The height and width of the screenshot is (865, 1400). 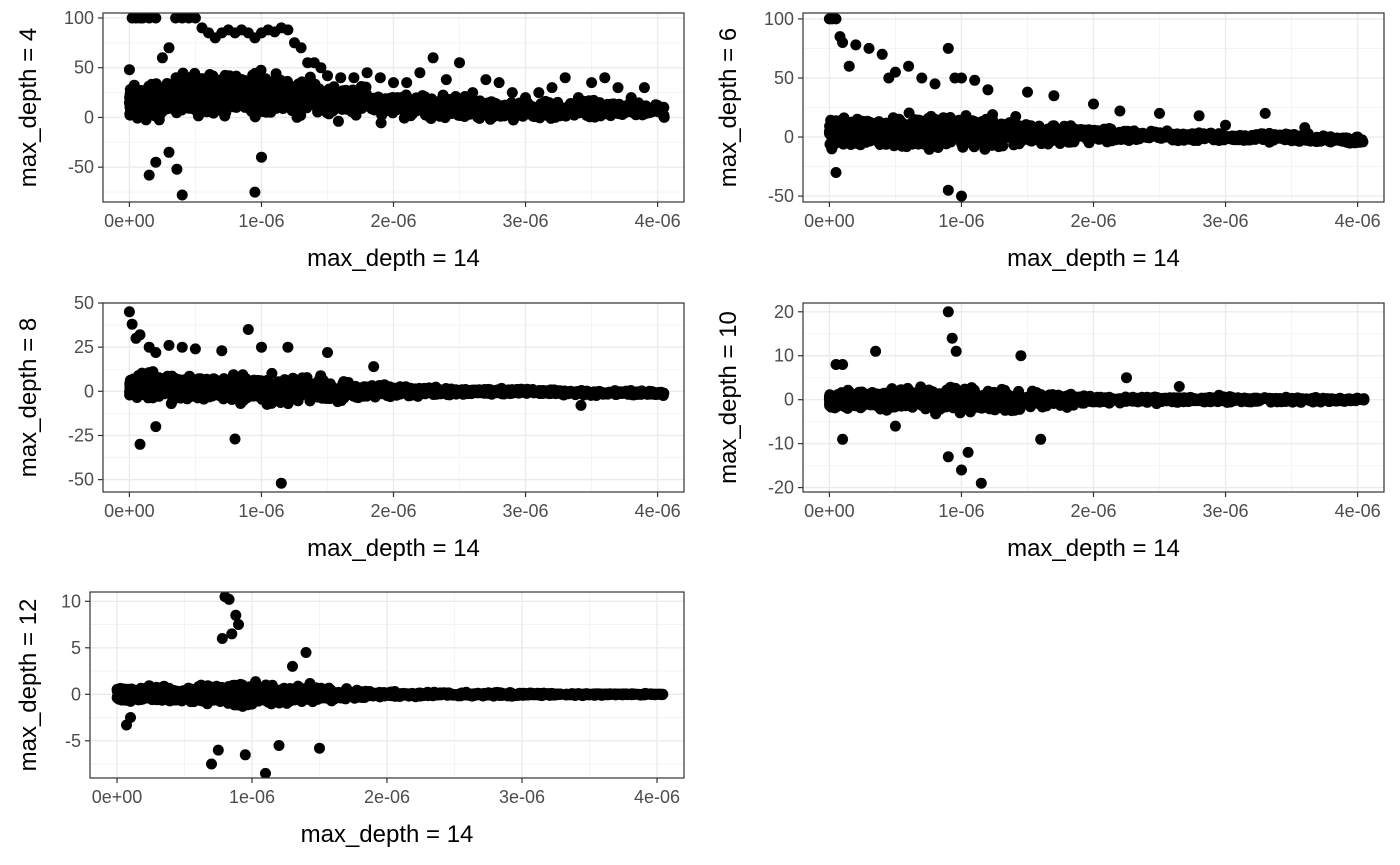 I want to click on y-axis-title: max_depth = 4, so click(x=28, y=107).